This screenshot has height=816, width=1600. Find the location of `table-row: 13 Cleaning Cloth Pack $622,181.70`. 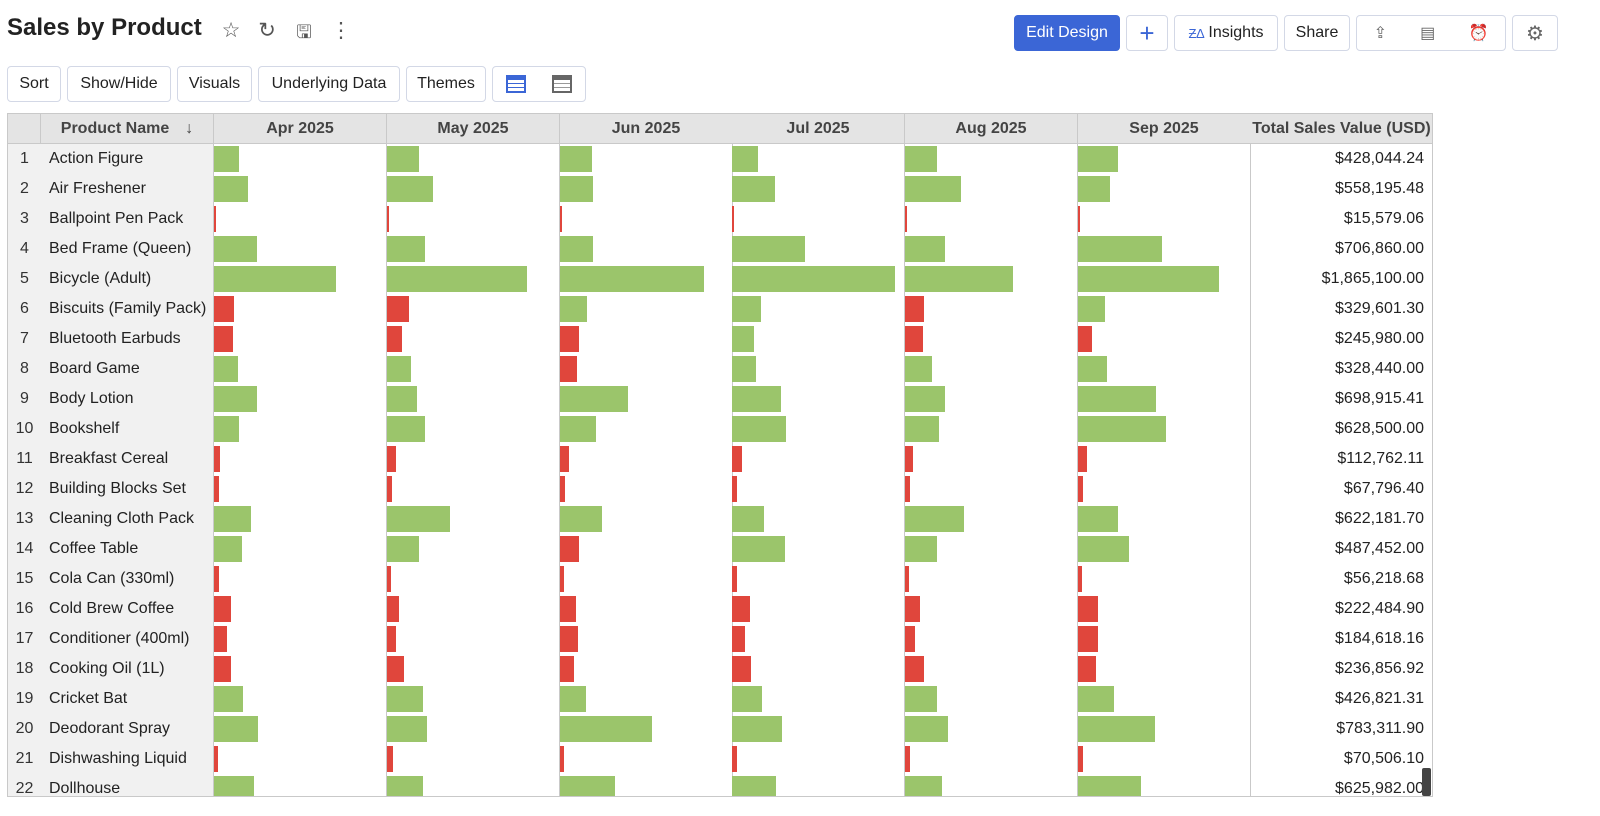

table-row: 13 Cleaning Cloth Pack $622,181.70 is located at coordinates (720, 519).